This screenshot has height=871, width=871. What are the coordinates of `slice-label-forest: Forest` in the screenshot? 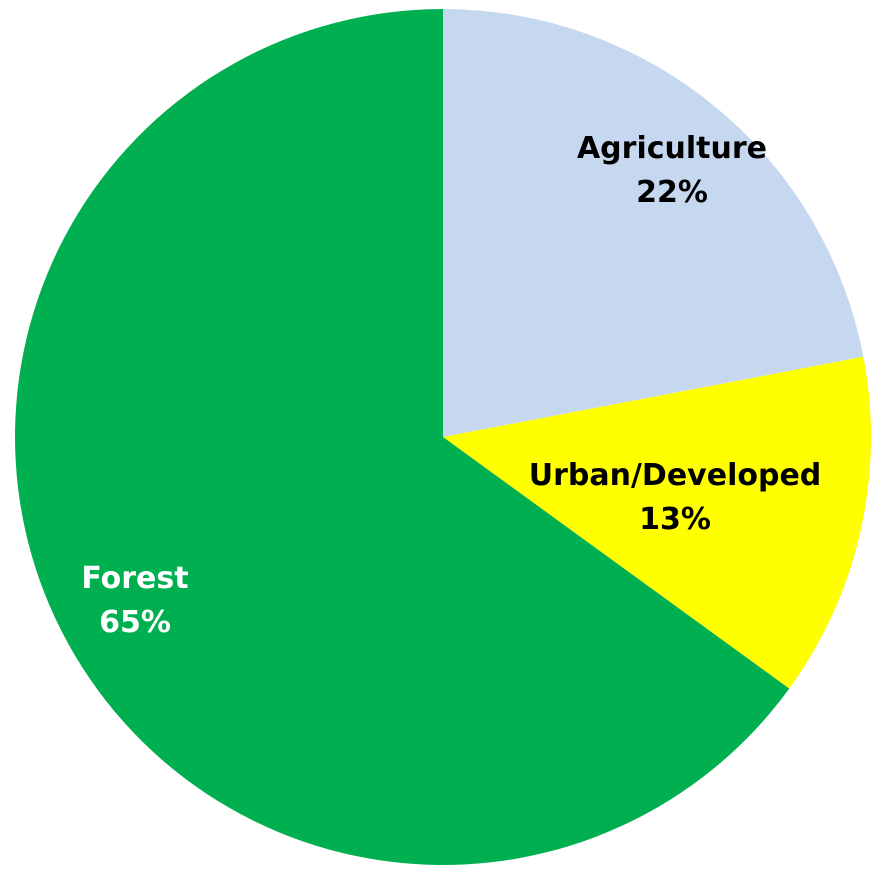 It's located at (134, 578).